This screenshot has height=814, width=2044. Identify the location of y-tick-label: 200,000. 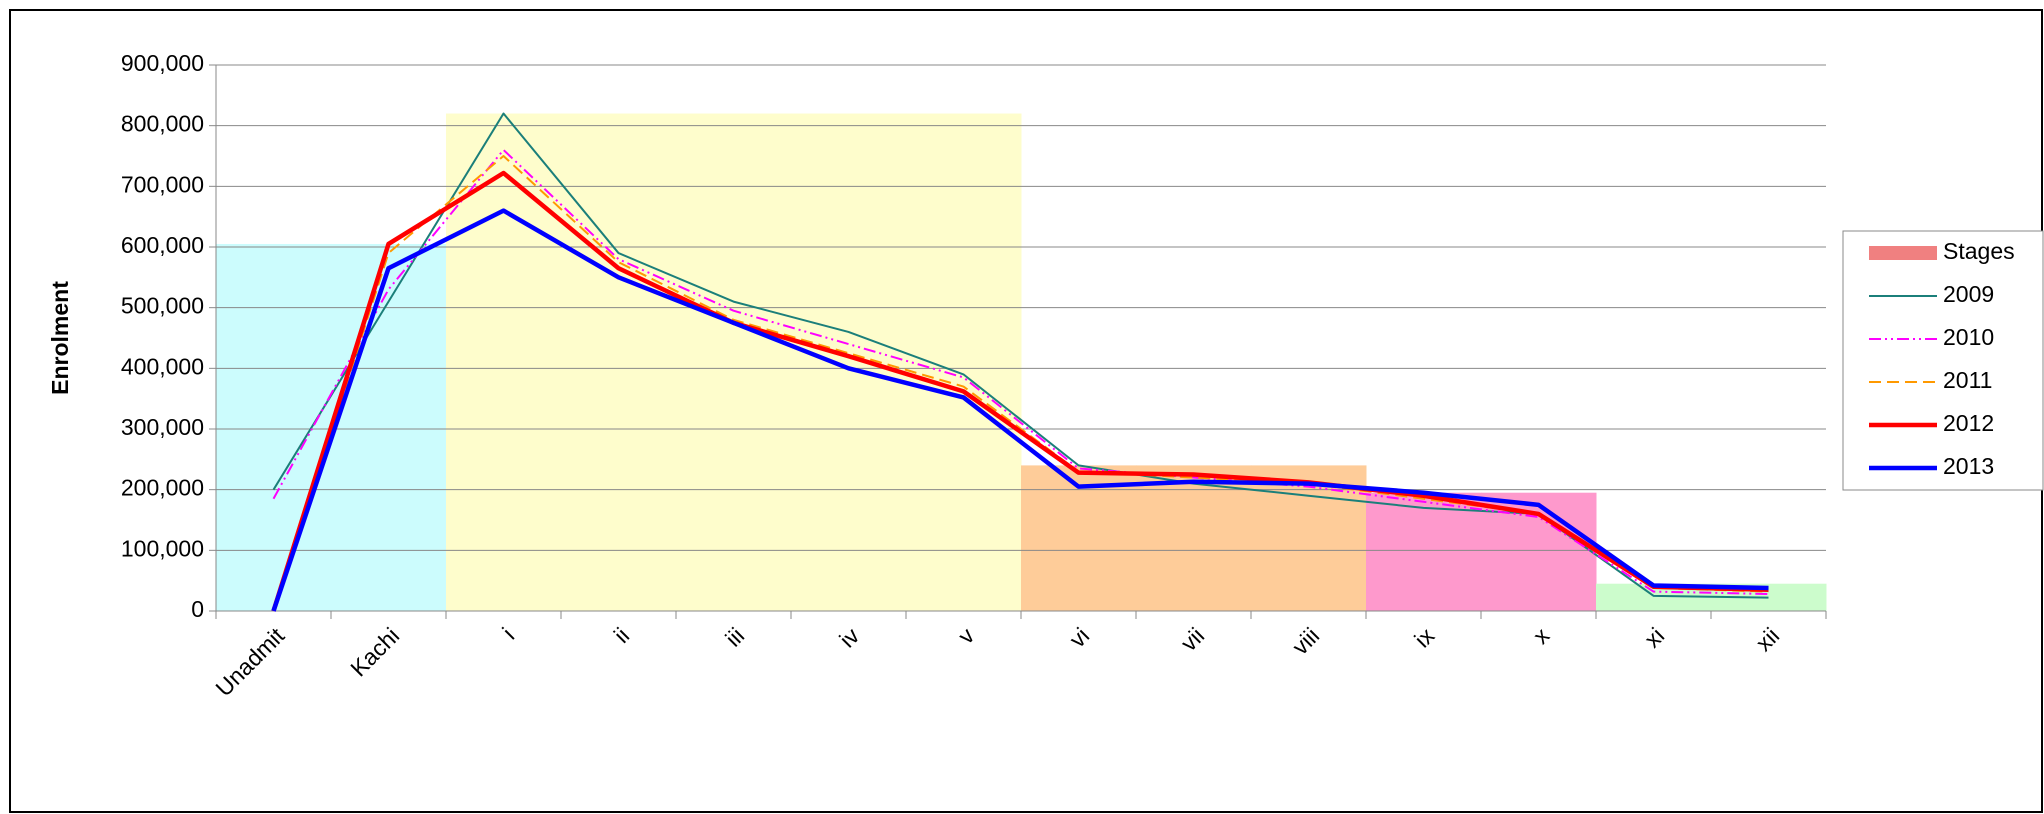
(162, 488).